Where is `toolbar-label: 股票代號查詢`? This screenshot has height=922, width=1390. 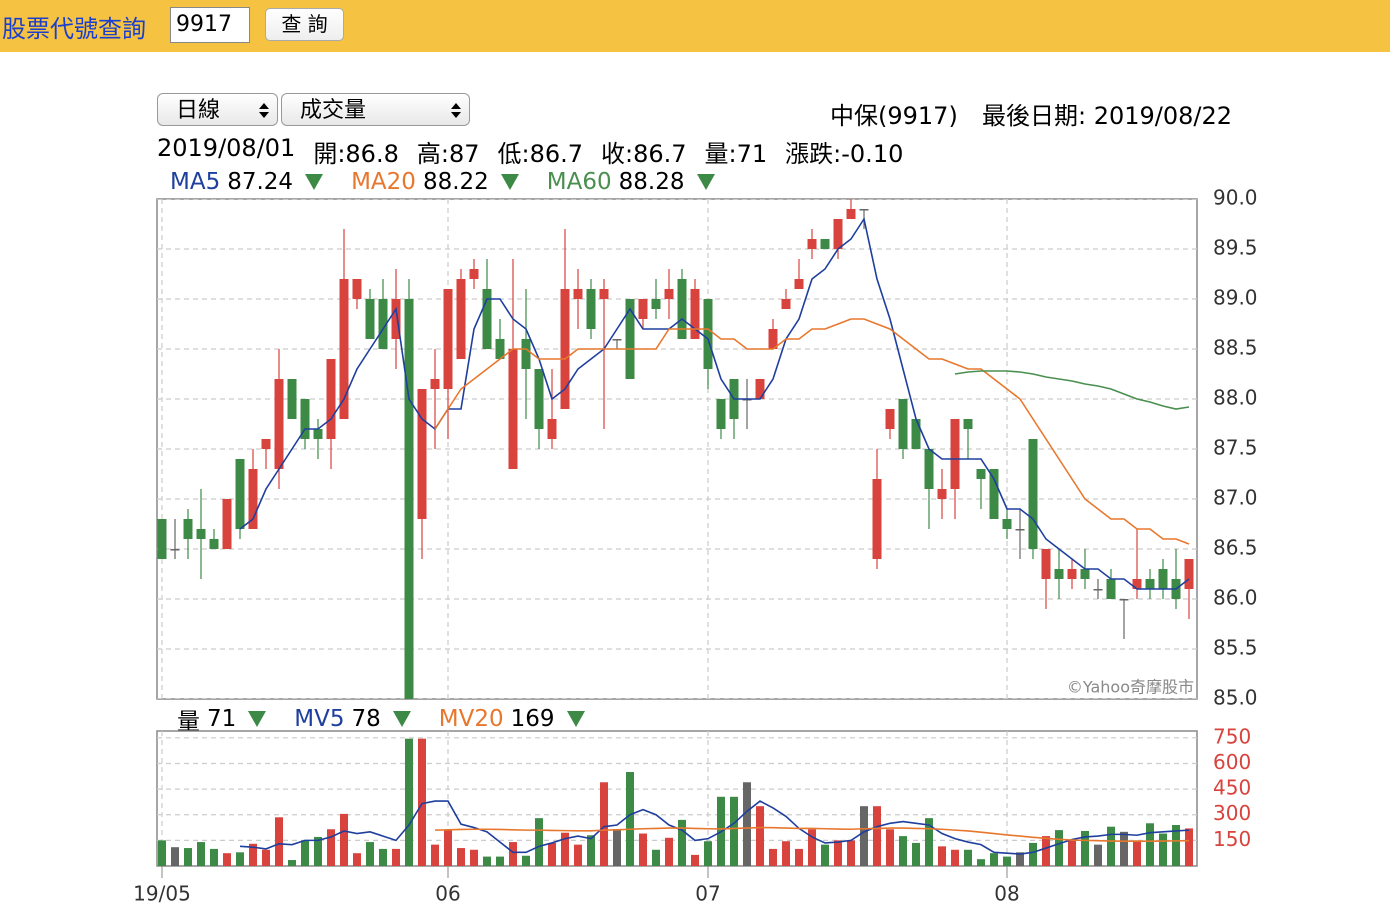
toolbar-label: 股票代號查詢 is located at coordinates (74, 29).